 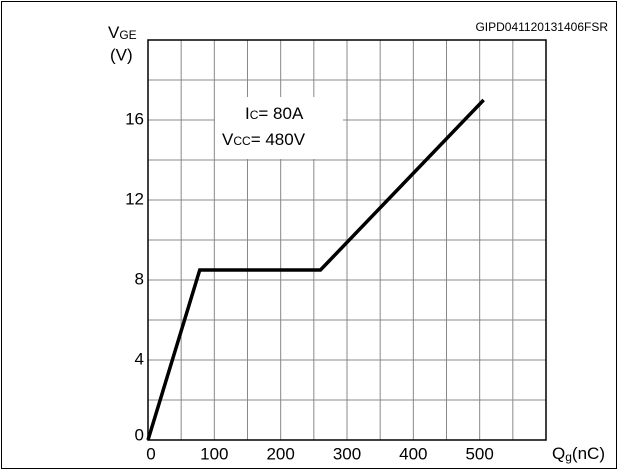 I want to click on x-tick-label: 0, so click(x=150, y=453).